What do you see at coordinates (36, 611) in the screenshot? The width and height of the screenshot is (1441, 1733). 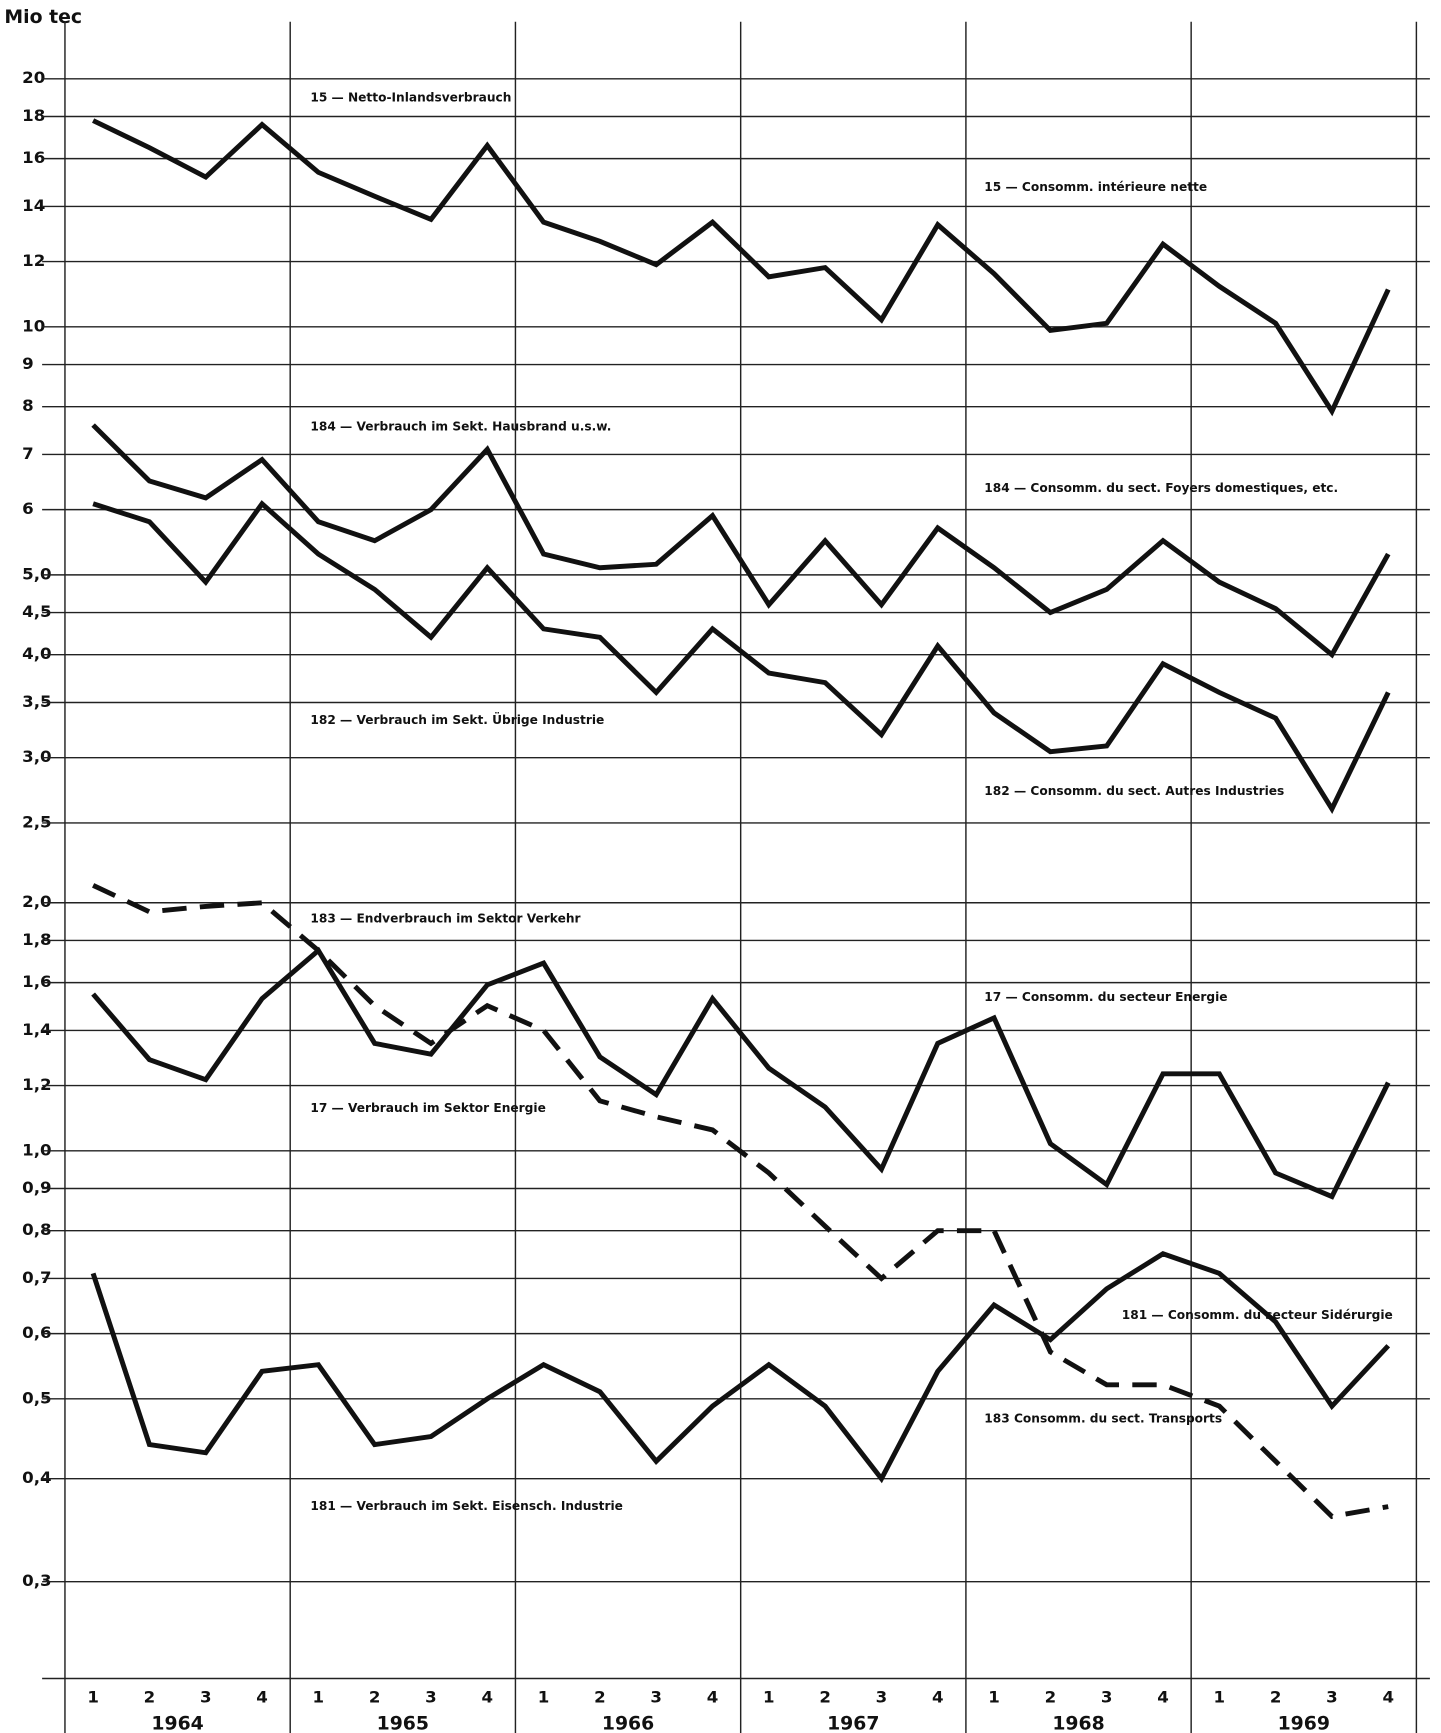 I see `y-tick-label: 4,5` at bounding box center [36, 611].